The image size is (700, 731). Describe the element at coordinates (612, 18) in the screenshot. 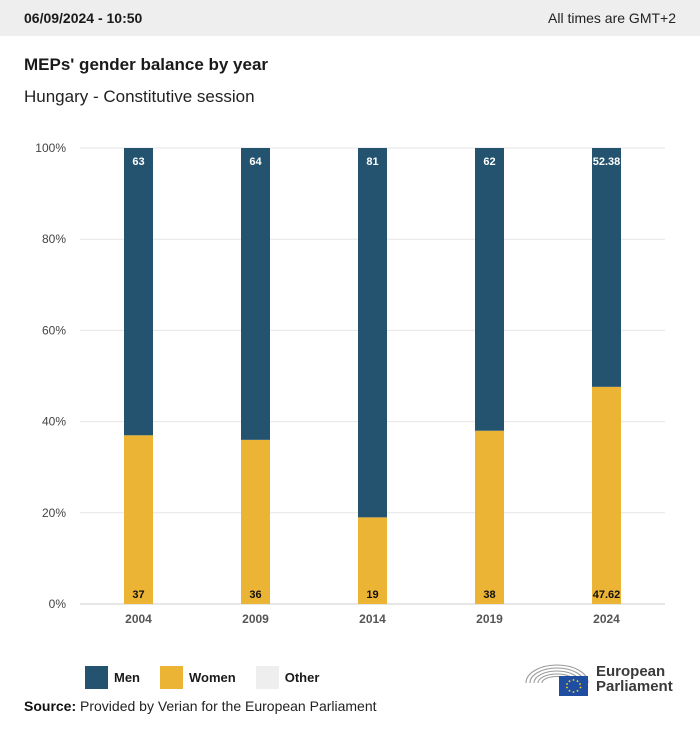

I see `timezone-note: All times are GMT+2` at that location.